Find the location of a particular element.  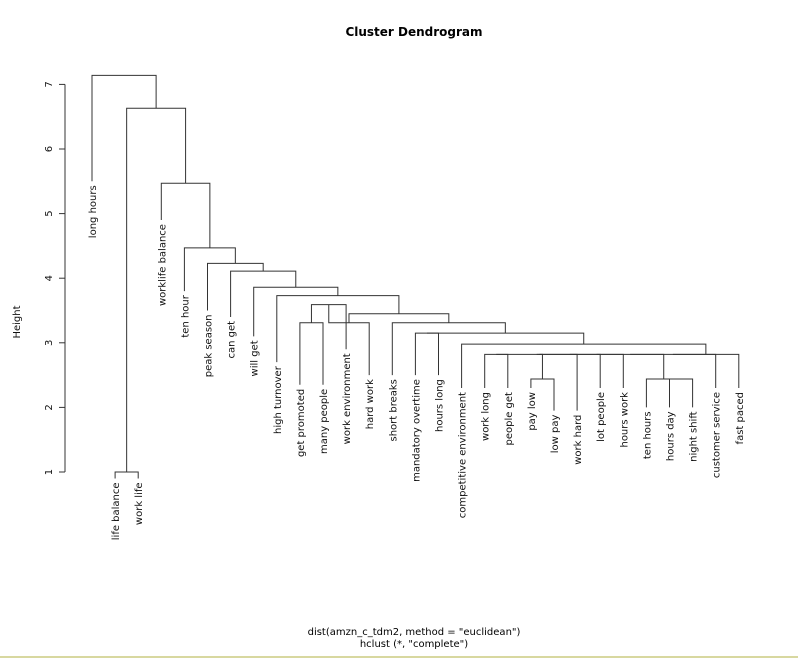

subtitle-distance: dist(amzn_c_tdm2, method = "euclidean") is located at coordinates (414, 632).